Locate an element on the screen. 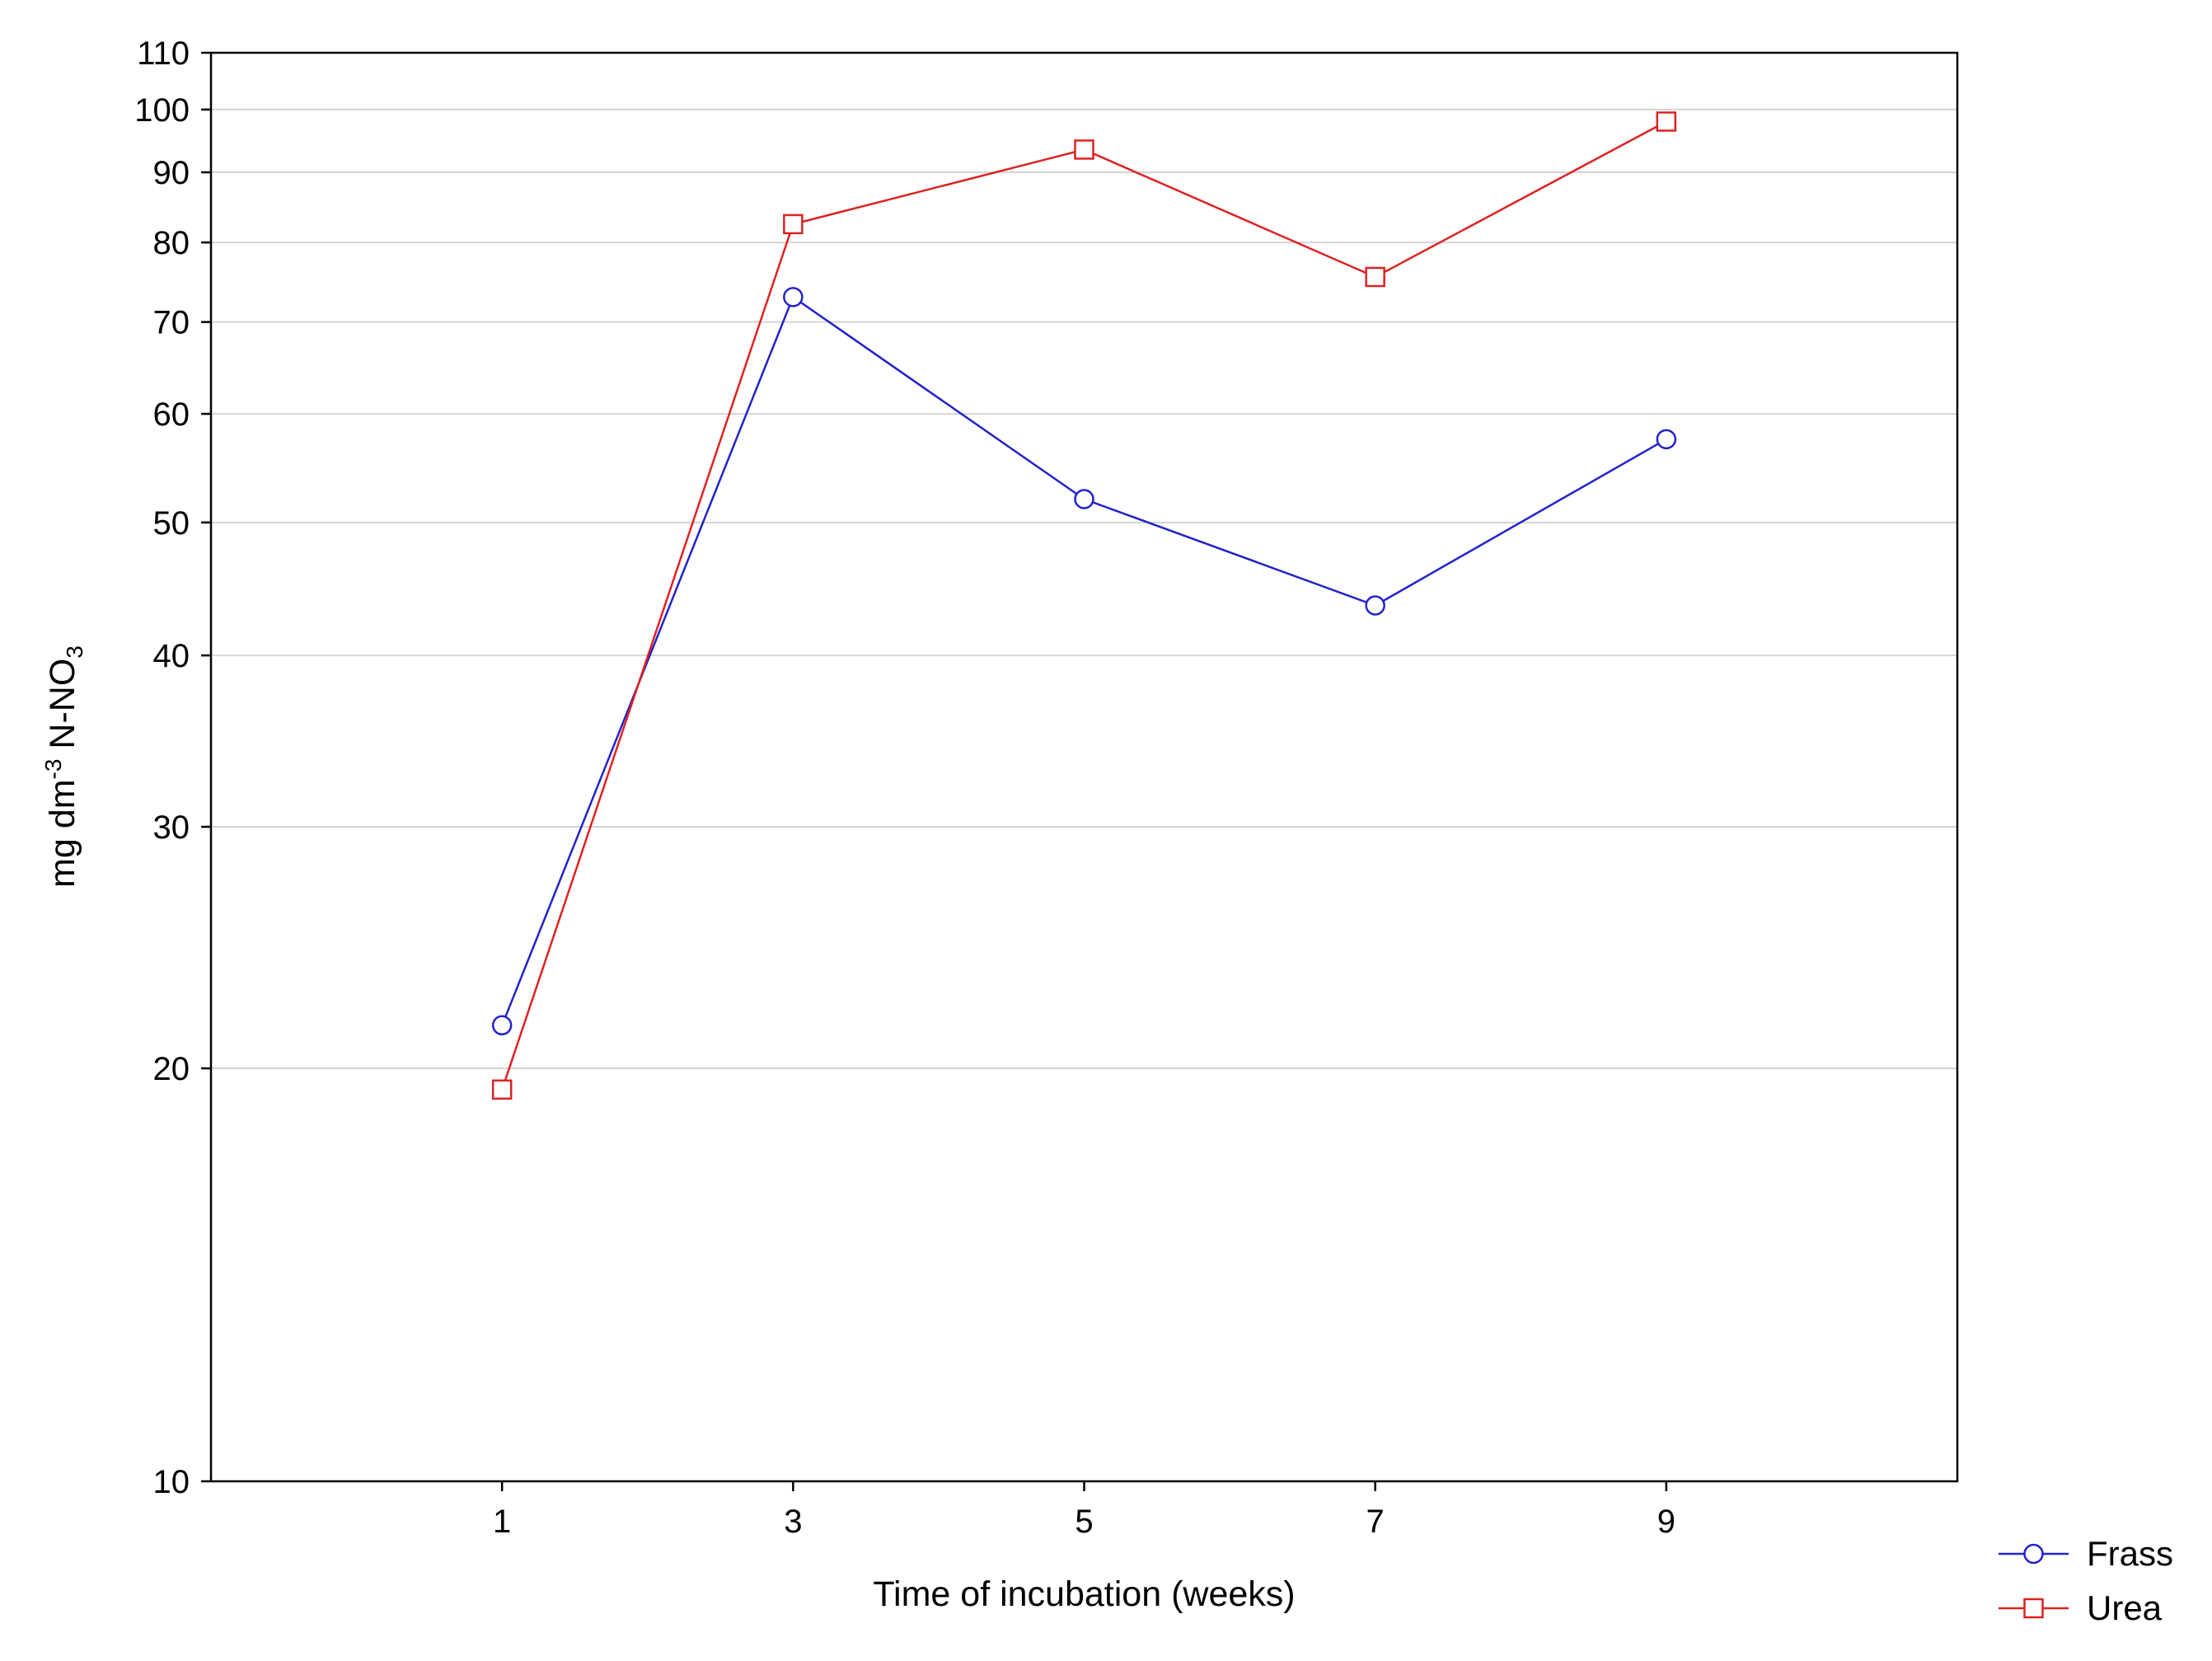  x-tick-label: 7 is located at coordinates (1375, 1522).